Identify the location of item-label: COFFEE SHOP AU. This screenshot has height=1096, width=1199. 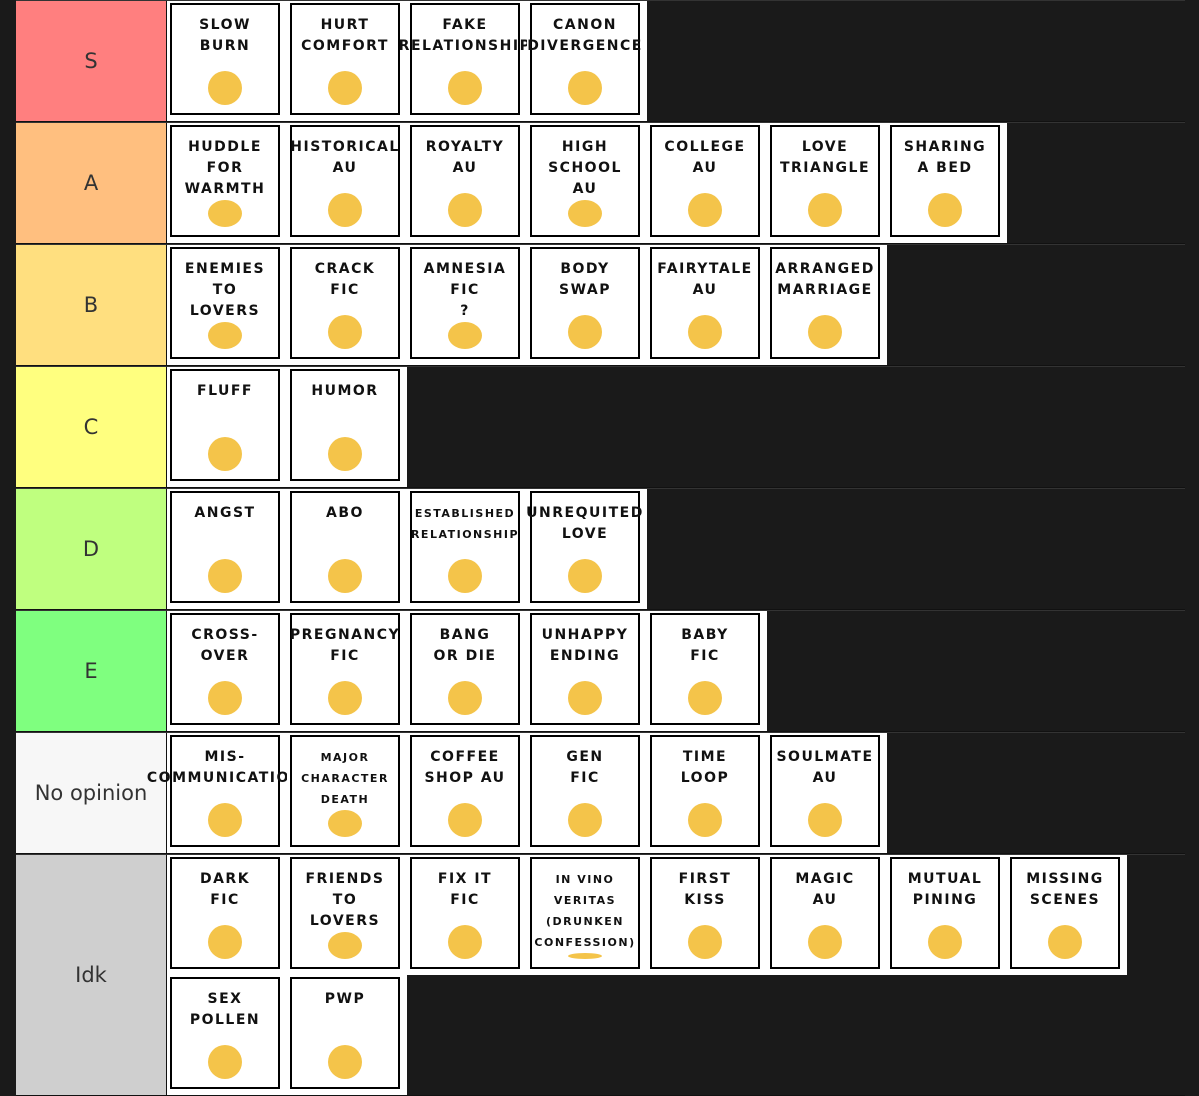
(465, 767).